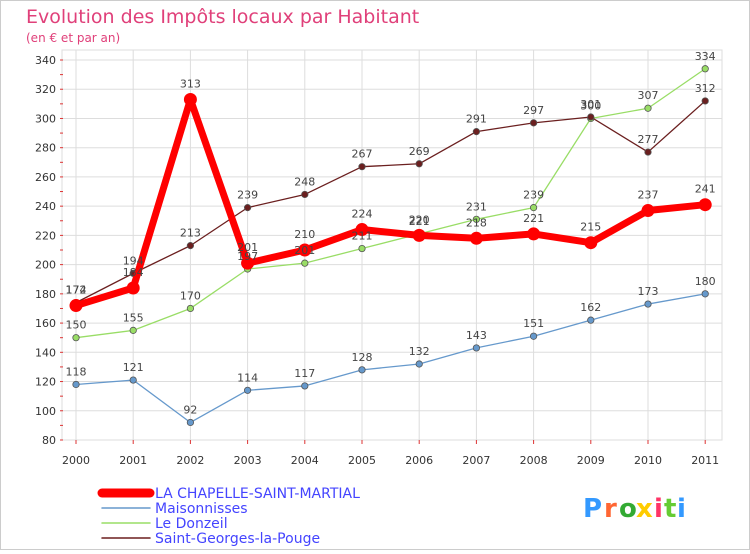 Image resolution: width=750 pixels, height=554 pixels. Describe the element at coordinates (648, 460) in the screenshot. I see `x-tick-label: 2010` at that location.